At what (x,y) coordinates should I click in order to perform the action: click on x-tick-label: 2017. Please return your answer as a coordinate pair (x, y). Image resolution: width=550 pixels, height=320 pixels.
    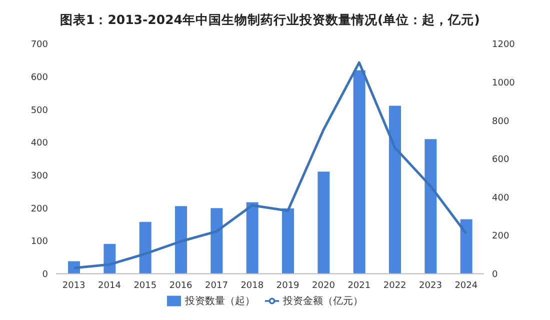
    Looking at the image, I should click on (216, 286).